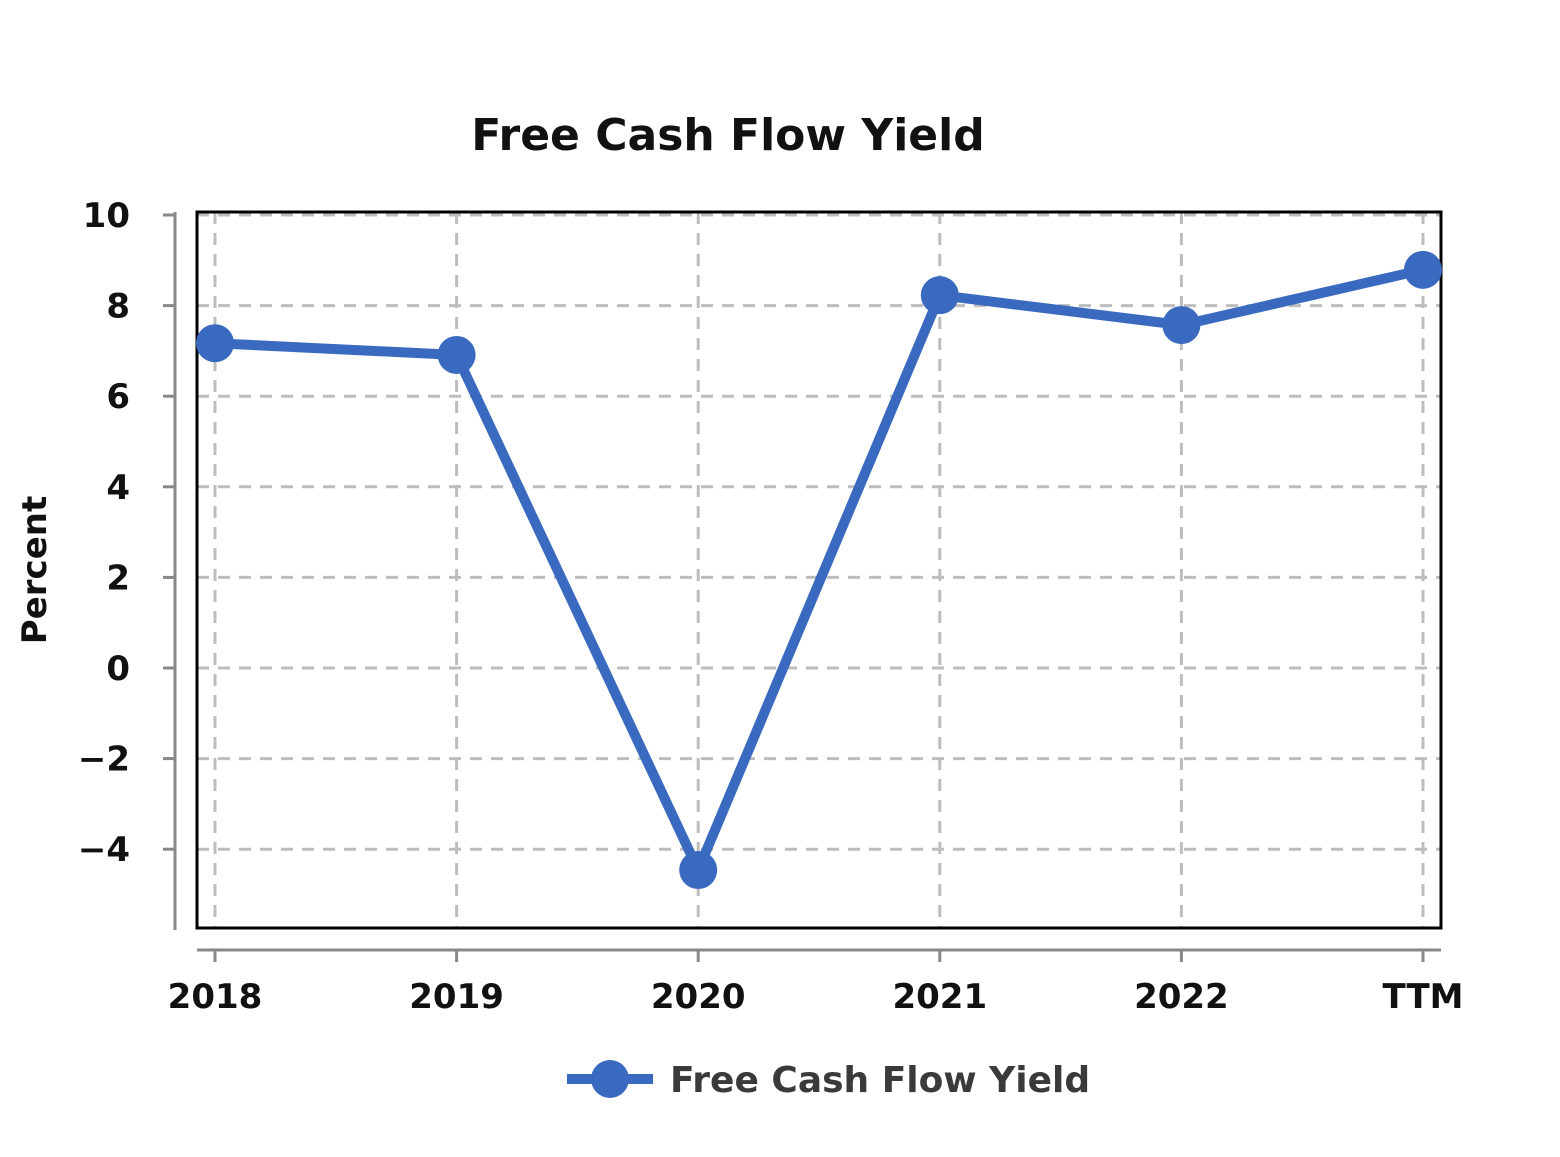 The height and width of the screenshot is (1157, 1560). What do you see at coordinates (816, 982) in the screenshot?
I see `x-axis: 2018 2019 2020 2021 2022 TTM` at bounding box center [816, 982].